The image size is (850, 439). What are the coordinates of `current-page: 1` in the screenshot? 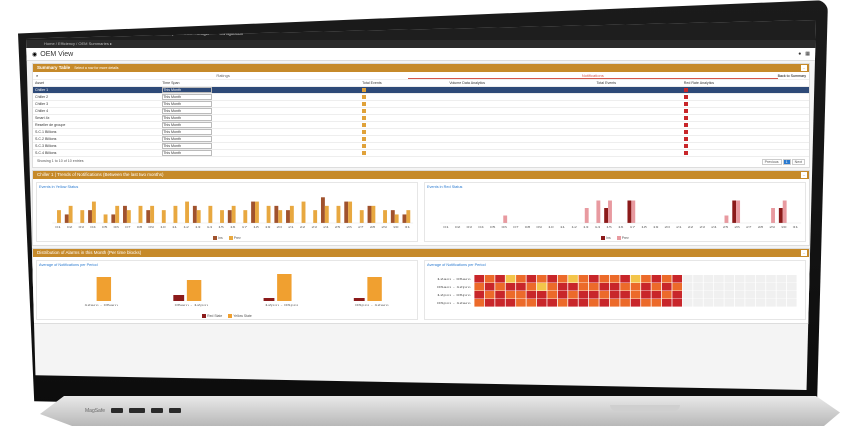 It's located at (786, 162).